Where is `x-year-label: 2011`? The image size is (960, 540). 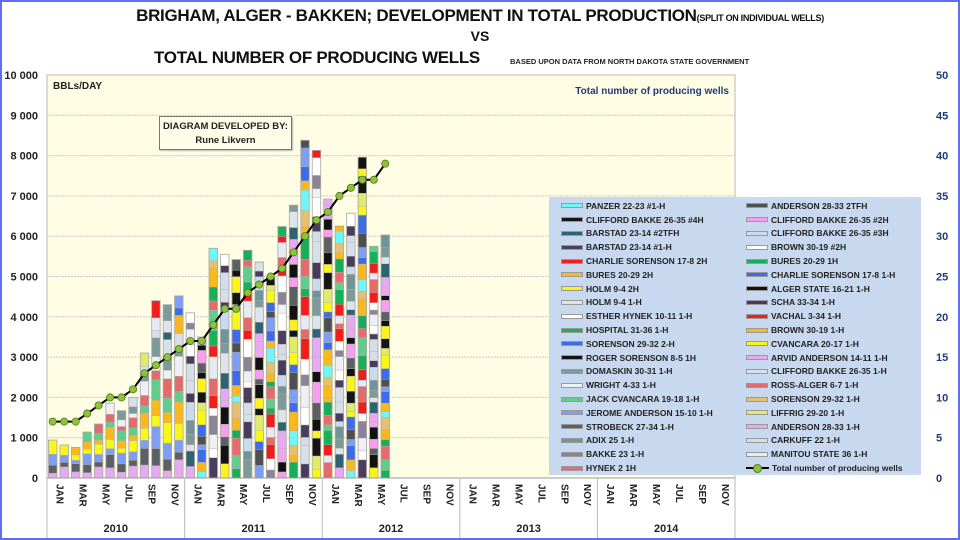 x-year-label: 2011 is located at coordinates (253, 529).